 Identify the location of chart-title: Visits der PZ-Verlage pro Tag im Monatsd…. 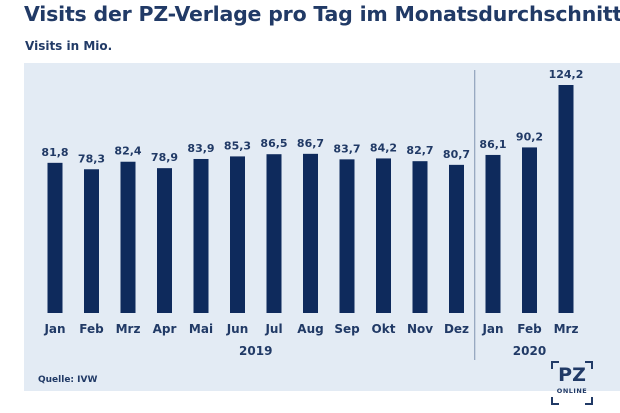
(322, 14).